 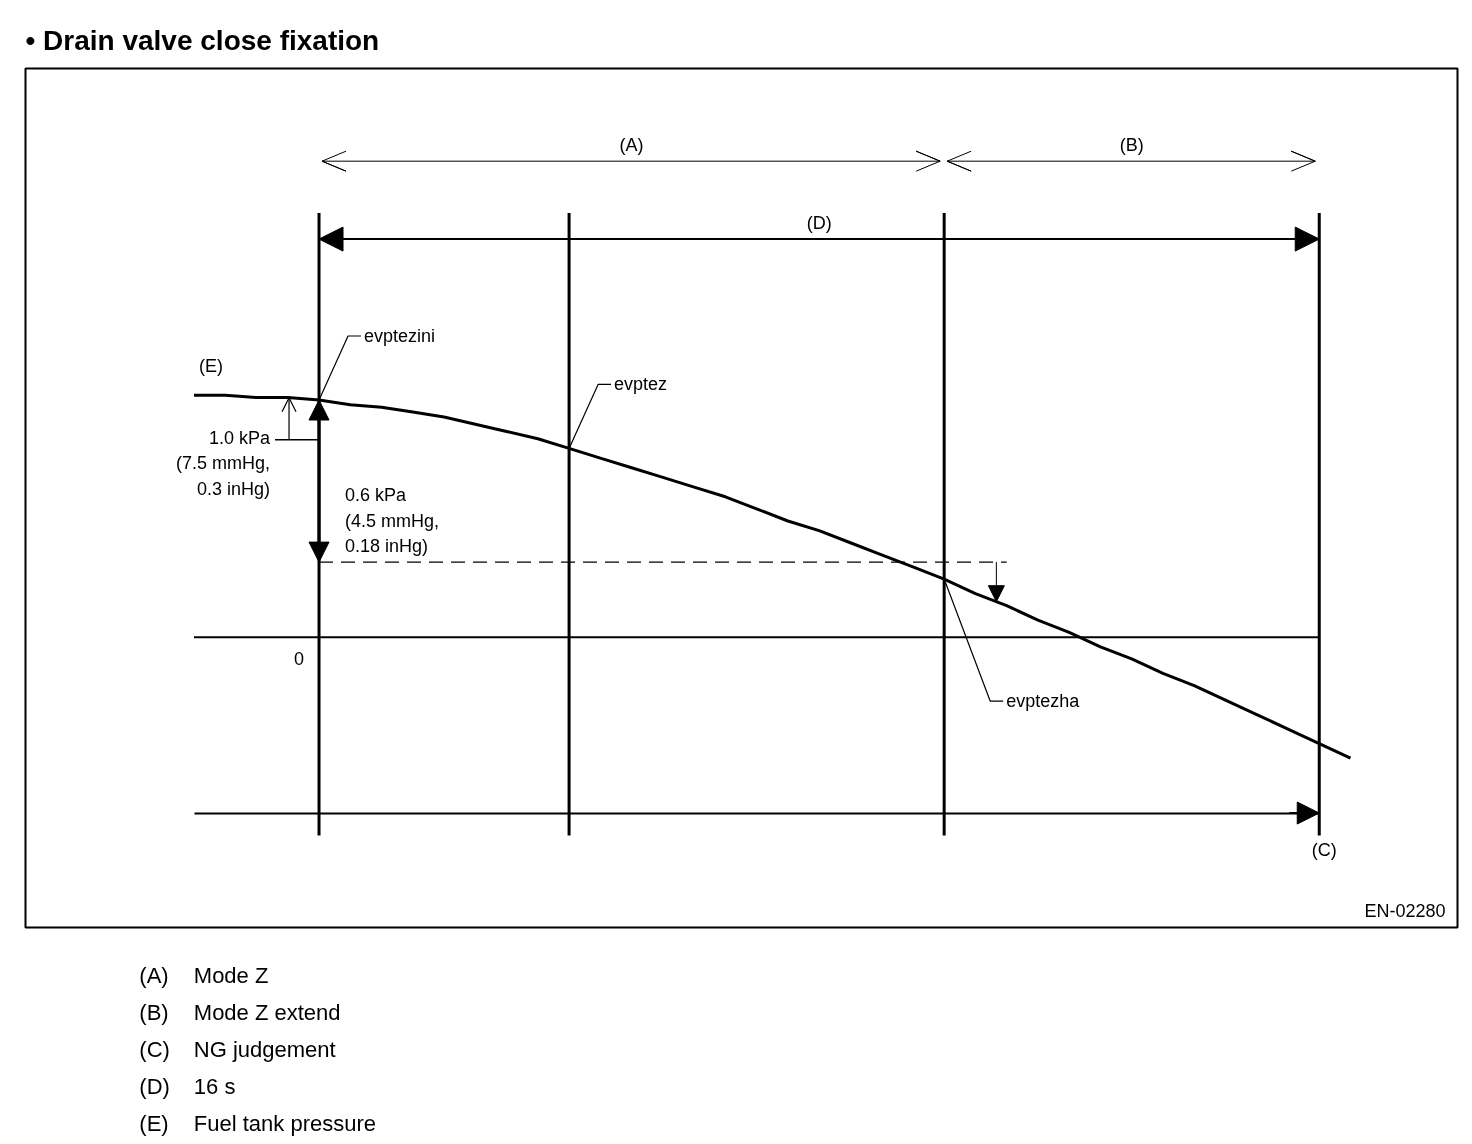 I want to click on text: (A), so click(x=631, y=145).